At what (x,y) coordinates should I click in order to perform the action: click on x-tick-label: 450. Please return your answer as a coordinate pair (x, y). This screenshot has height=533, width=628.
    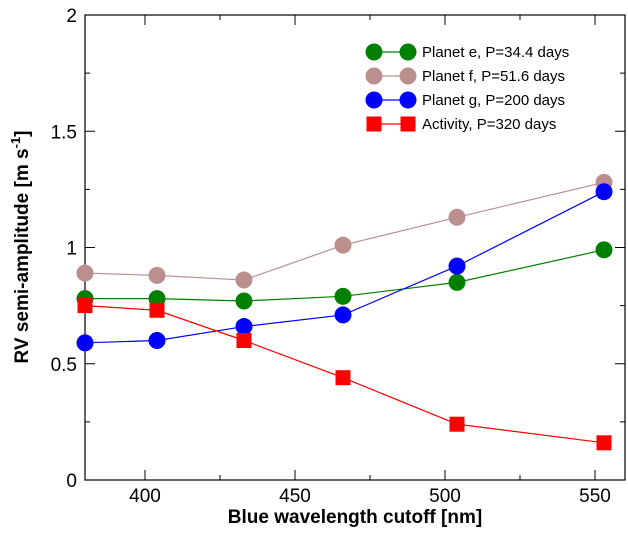
    Looking at the image, I should click on (295, 496).